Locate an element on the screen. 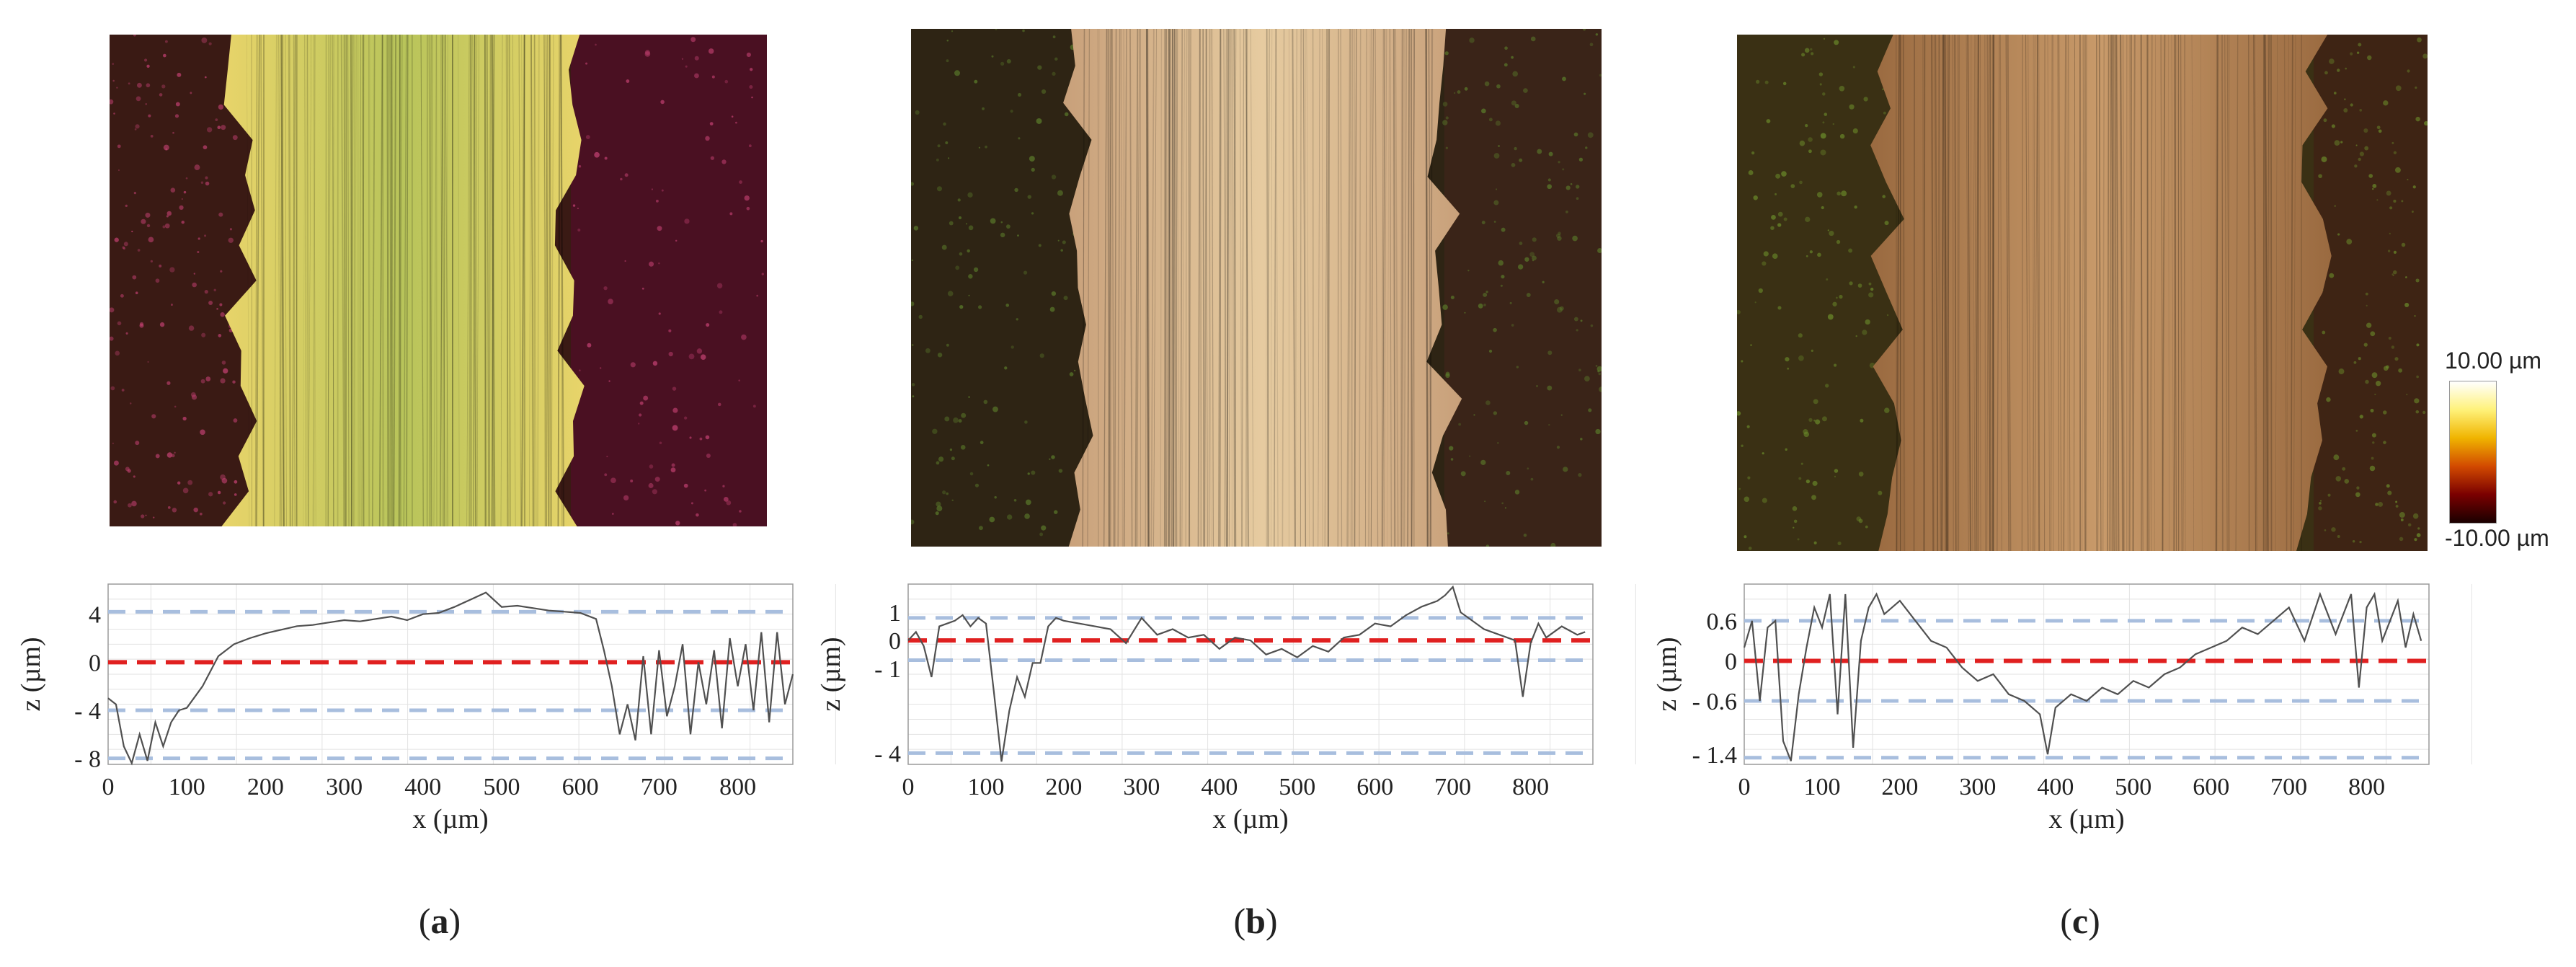  x-tick-label: 300 is located at coordinates (1977, 787).